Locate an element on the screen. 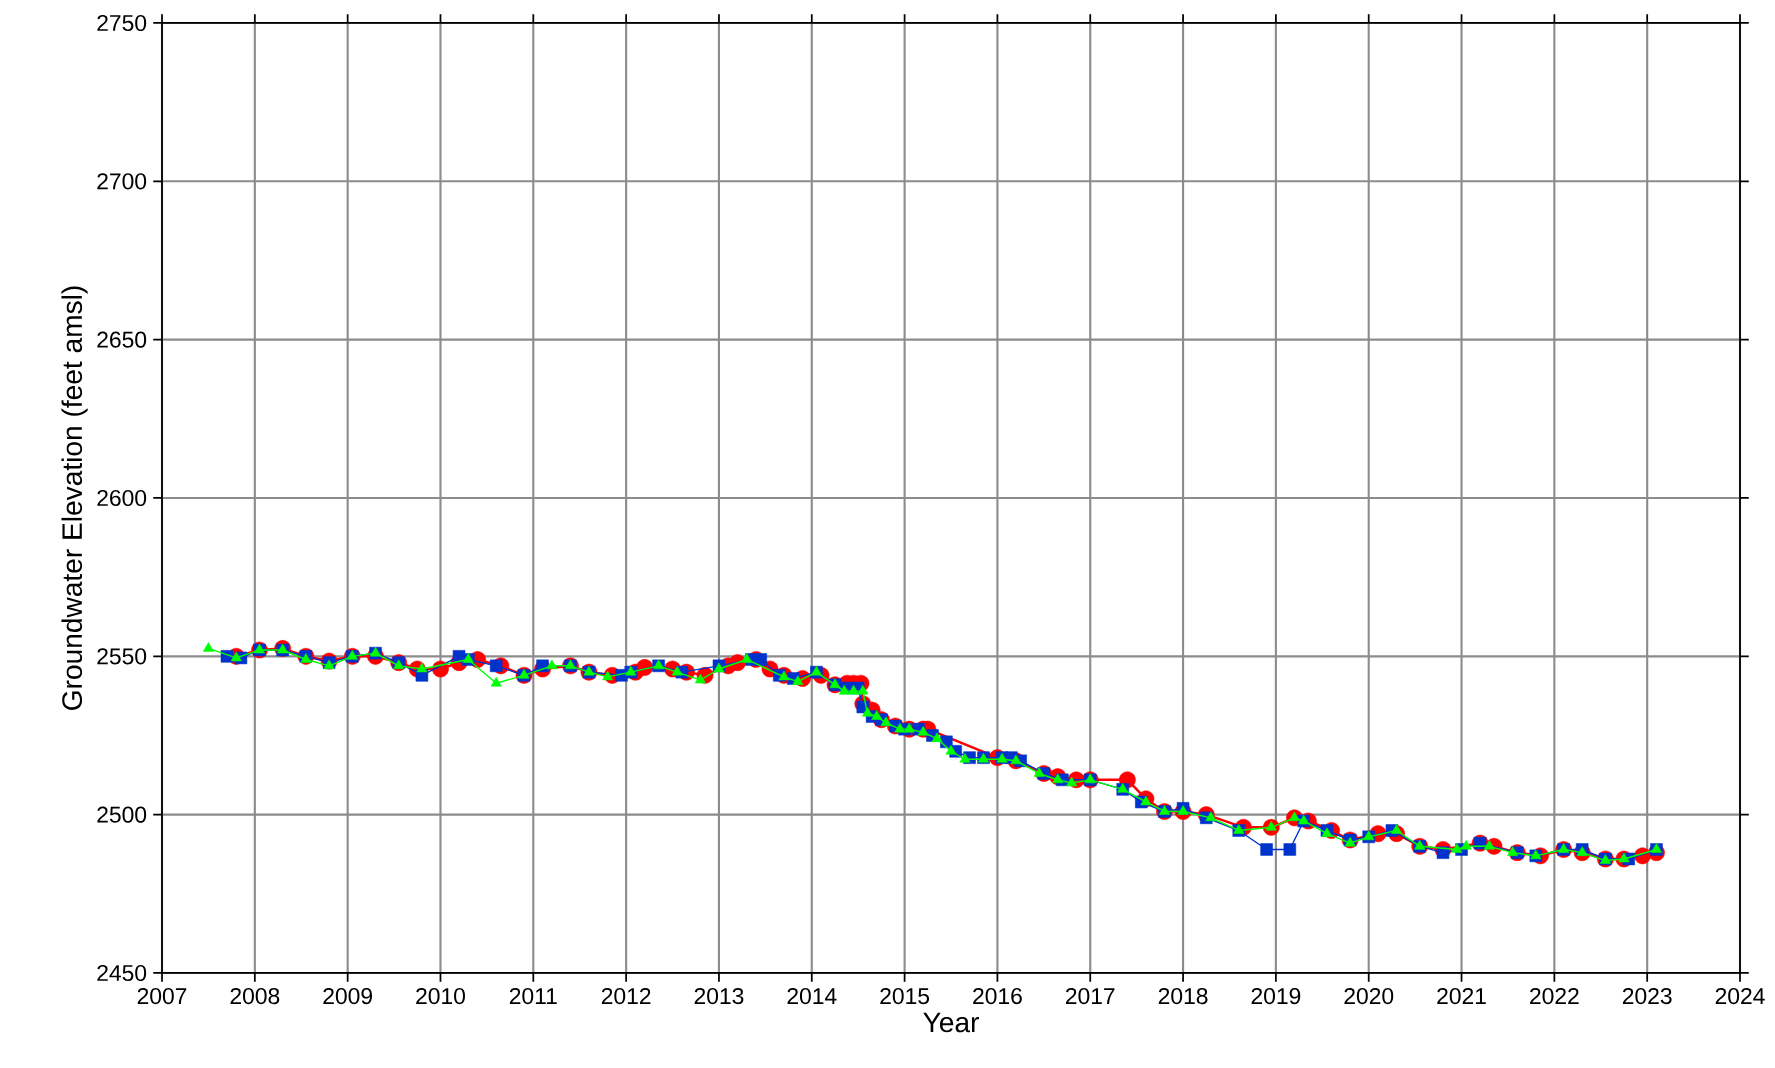  x-tick-label: 2014 is located at coordinates (812, 996).